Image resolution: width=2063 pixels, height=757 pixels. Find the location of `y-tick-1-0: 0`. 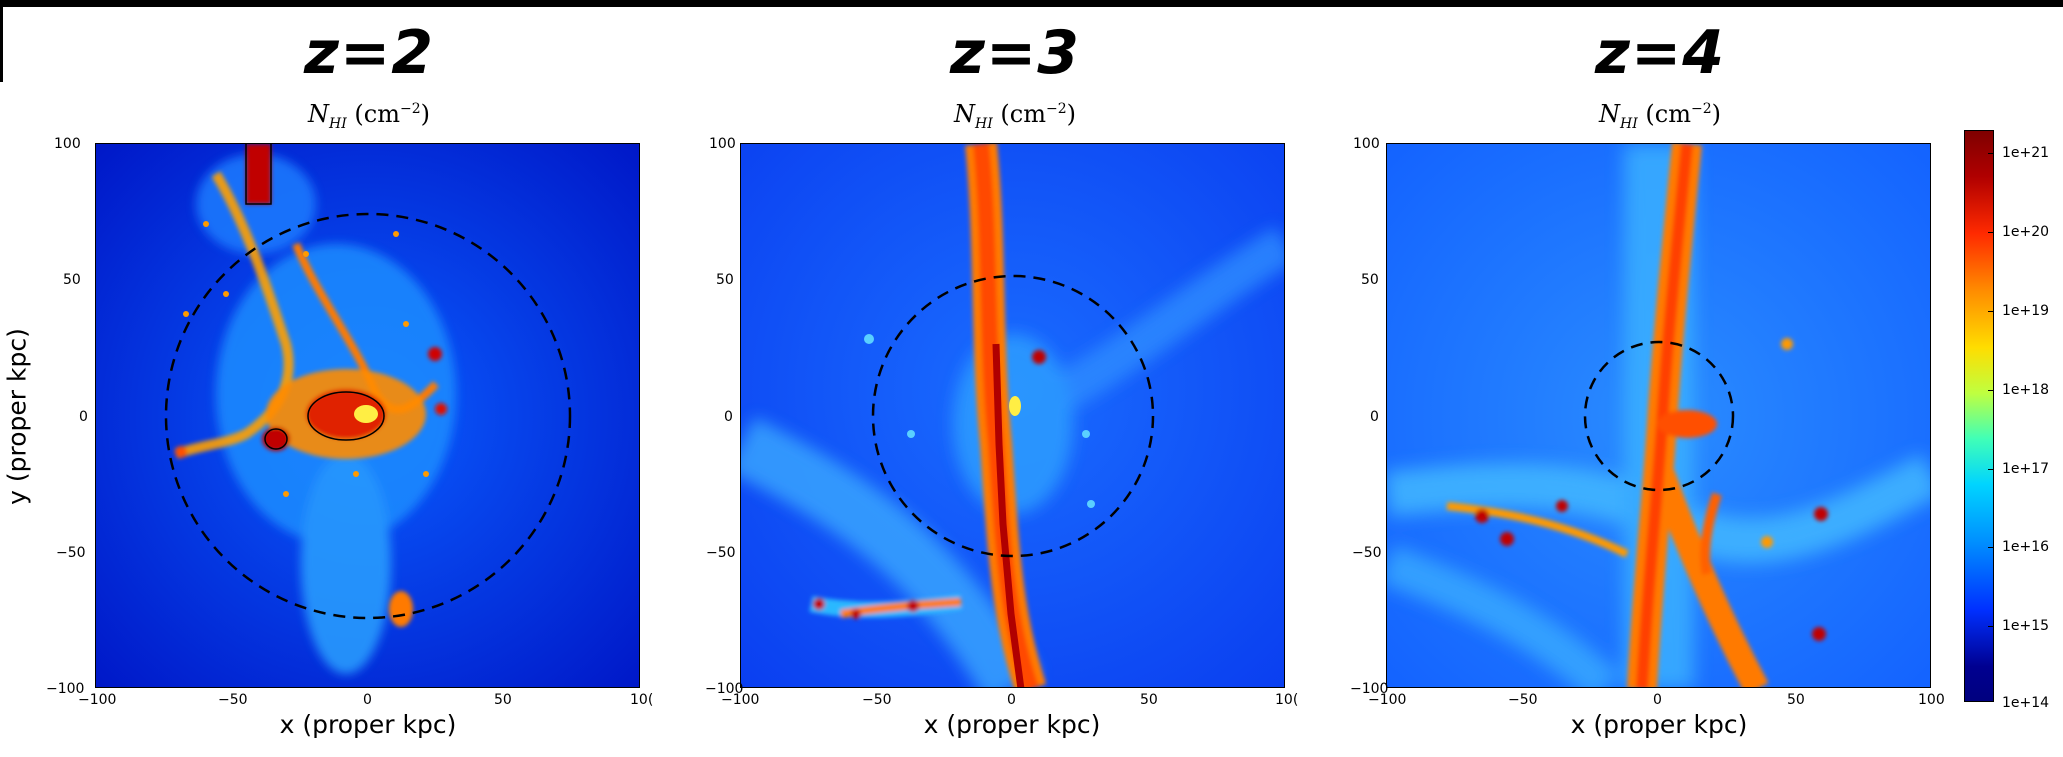

y-tick-1-0: 0 is located at coordinates (83, 417).